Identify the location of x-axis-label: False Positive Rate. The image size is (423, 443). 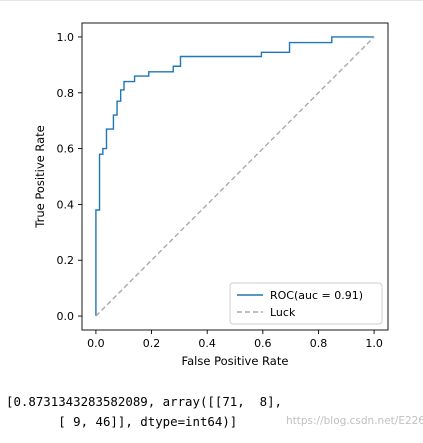
(235, 361).